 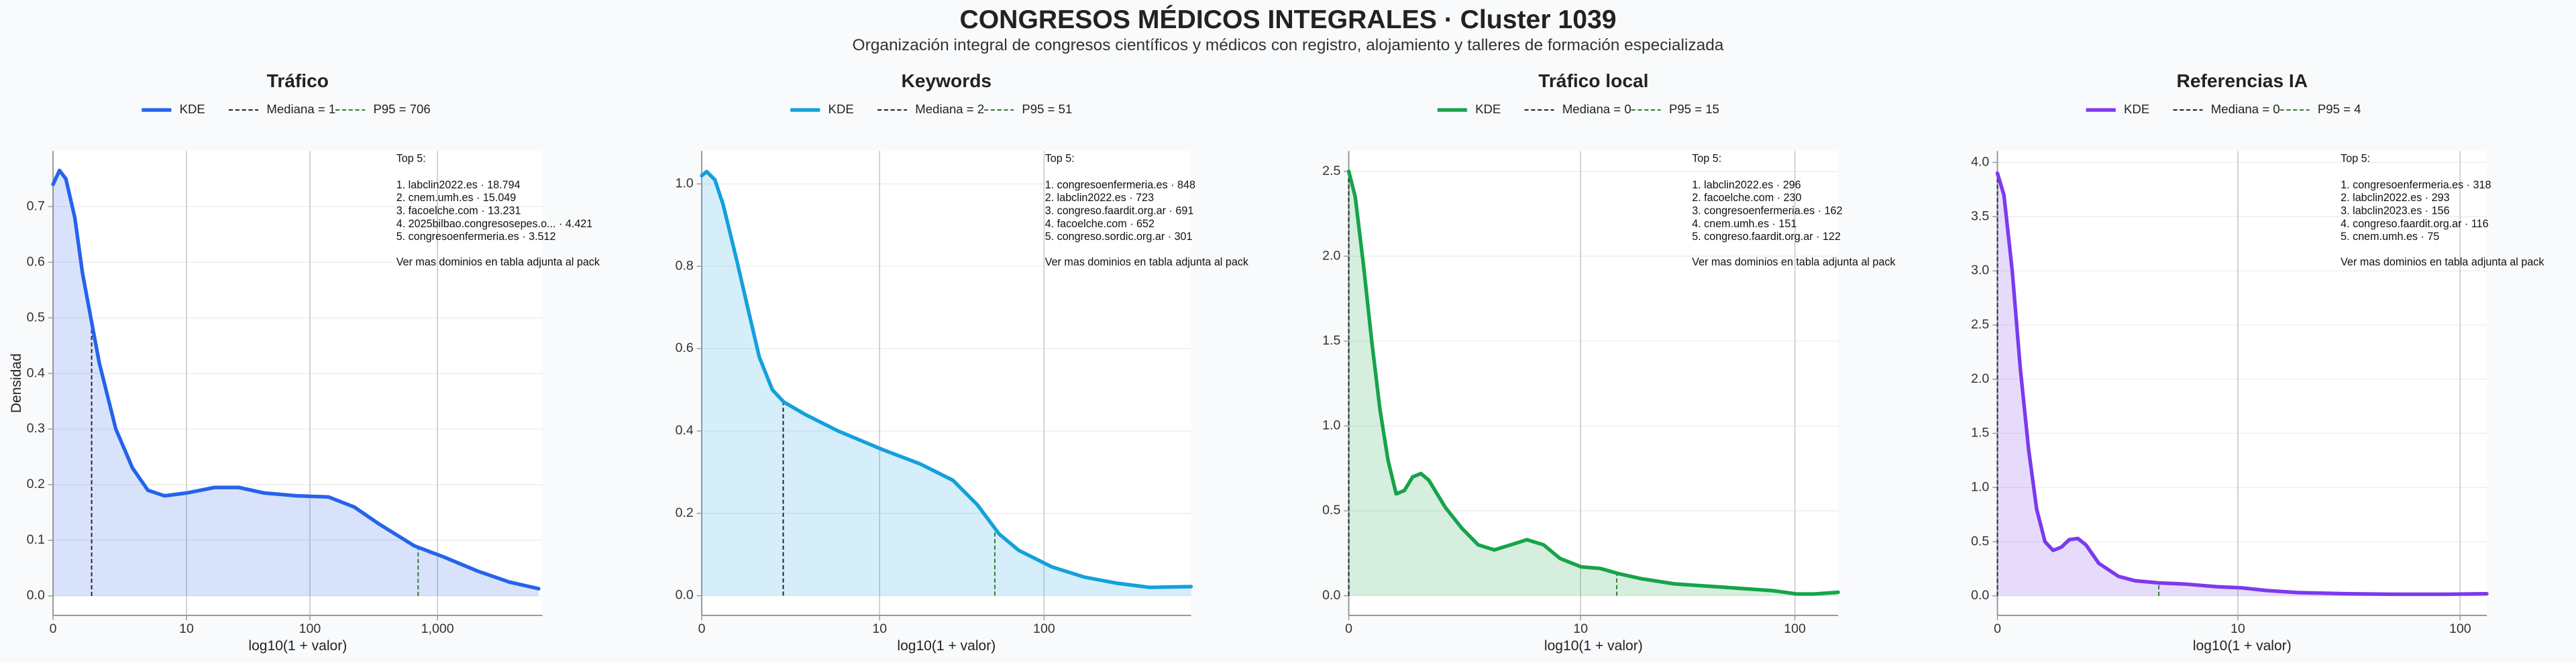 I want to click on annotation-item: 5. congresoenfermeria.es · 3.512, so click(x=476, y=237).